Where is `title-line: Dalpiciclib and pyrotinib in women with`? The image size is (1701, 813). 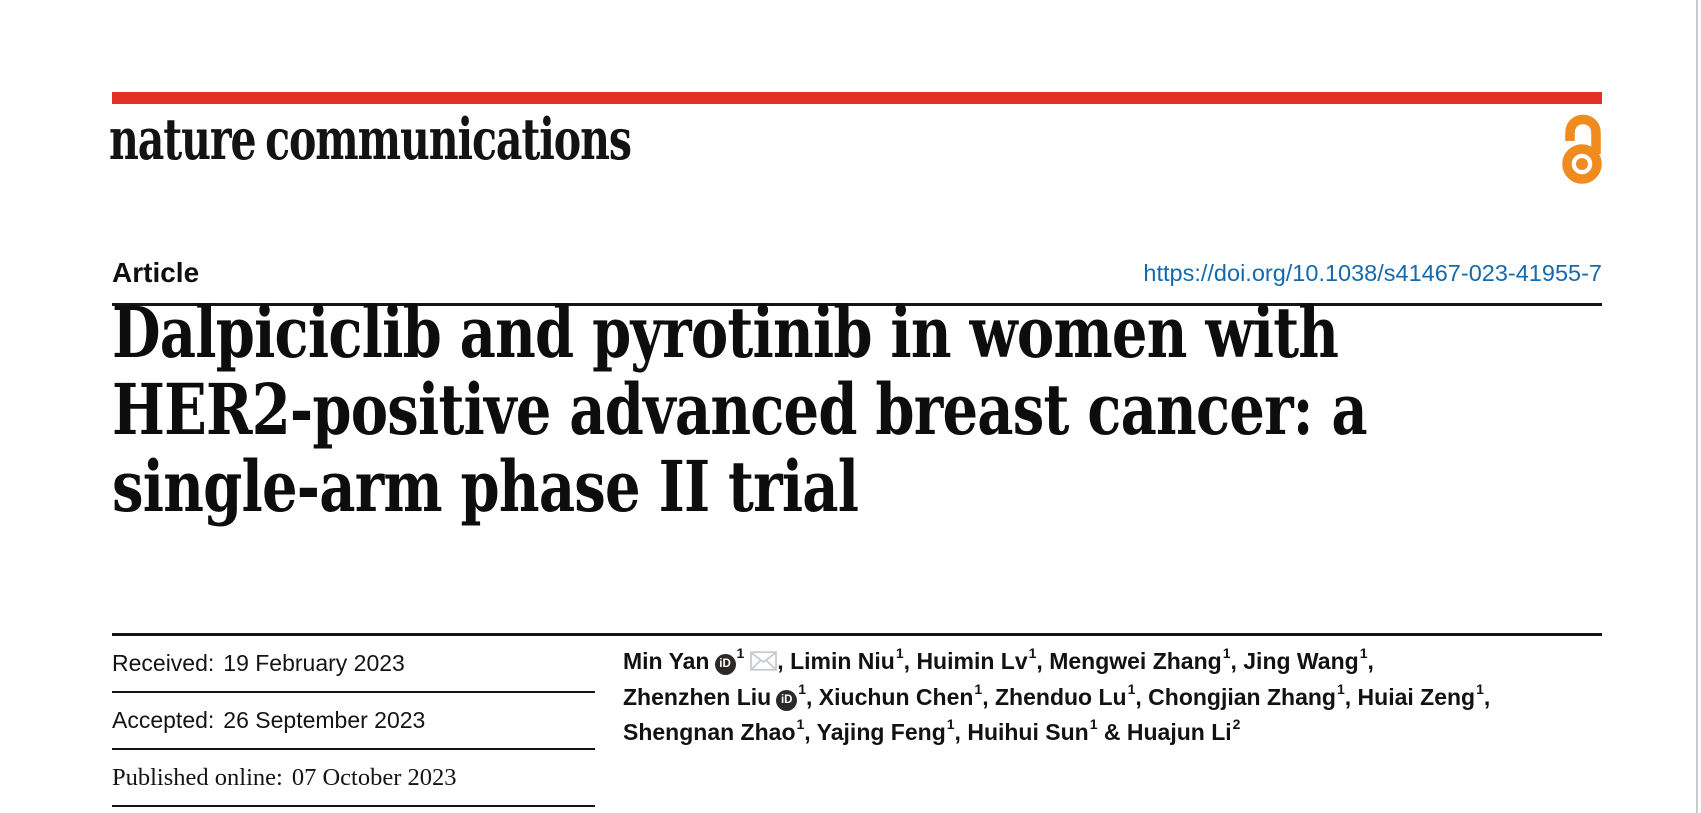 title-line: Dalpiciclib and pyrotinib in women with is located at coordinates (725, 332).